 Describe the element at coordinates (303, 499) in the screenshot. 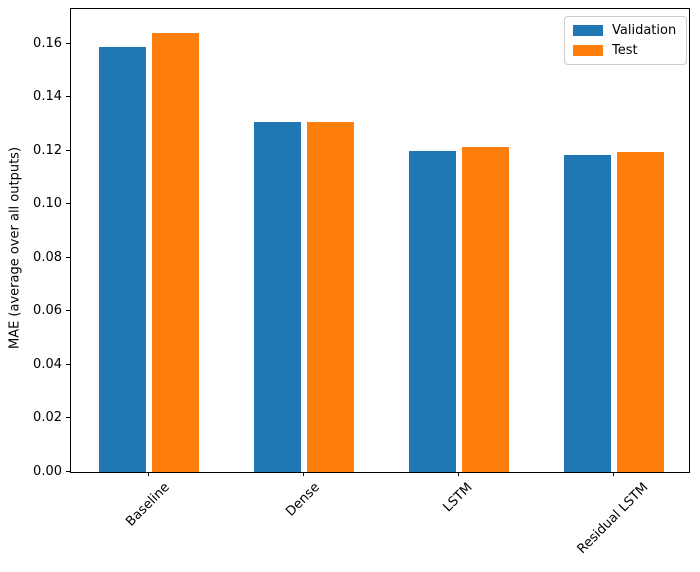

I see `x-tick-label-dense: Dense` at that location.